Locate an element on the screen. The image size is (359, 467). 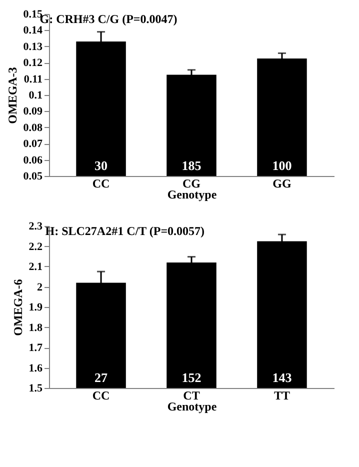
y-tick-label: 1.8 is located at coordinates (35, 328).